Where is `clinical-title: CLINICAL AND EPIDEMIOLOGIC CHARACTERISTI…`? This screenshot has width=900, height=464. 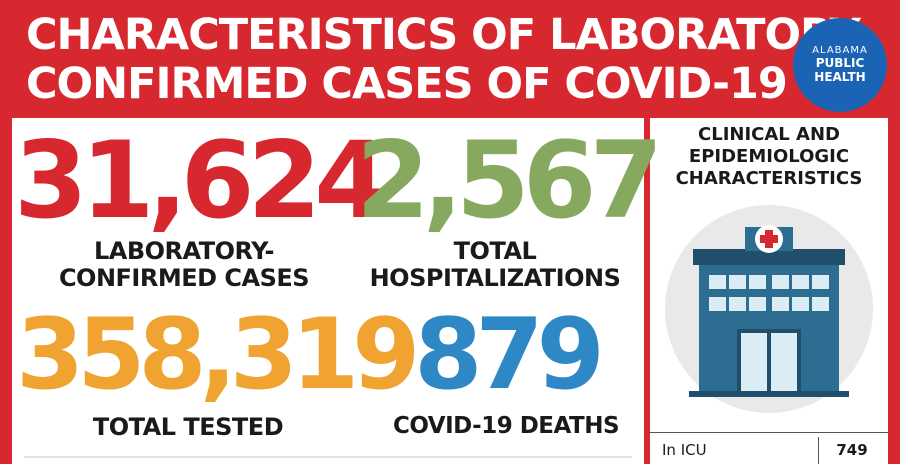
clinical-title: CLINICAL AND EPIDEMIOLOGIC CHARACTERISTI… is located at coordinates (769, 157).